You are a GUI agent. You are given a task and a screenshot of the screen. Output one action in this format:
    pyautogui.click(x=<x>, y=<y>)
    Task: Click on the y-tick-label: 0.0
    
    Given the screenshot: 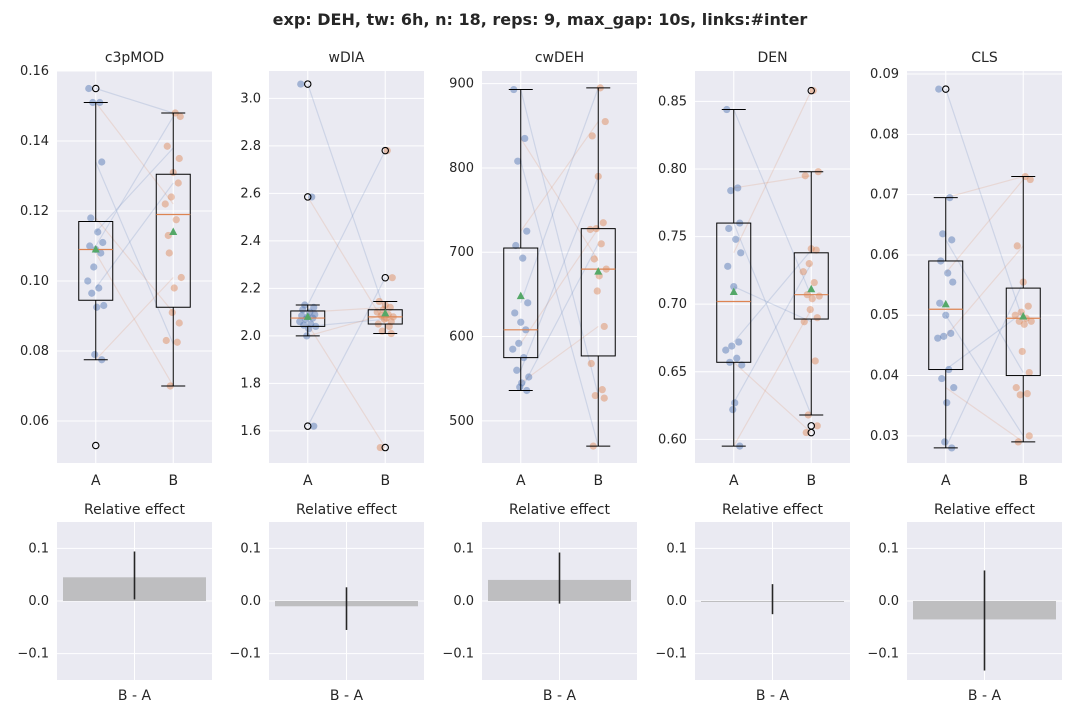 What is the action you would take?
    pyautogui.click(x=676, y=601)
    